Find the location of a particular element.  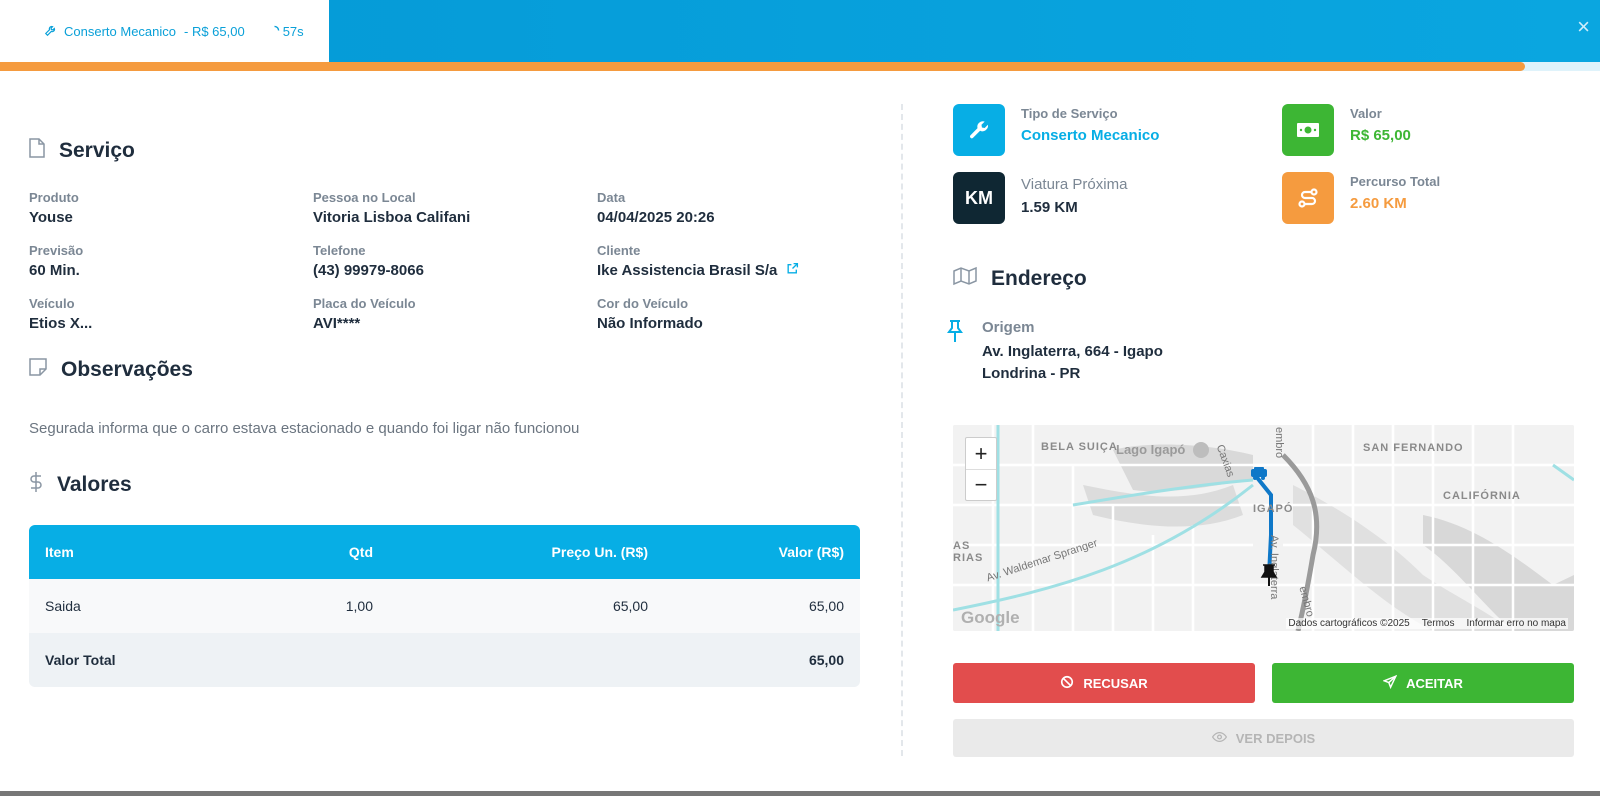

cell-qtd: 1,00 is located at coordinates (309, 606).